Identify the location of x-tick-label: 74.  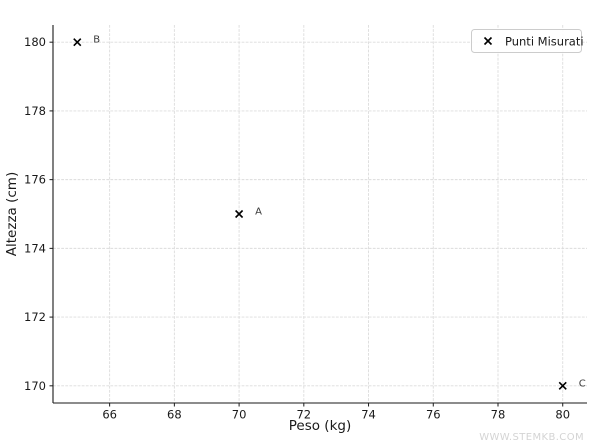
(368, 414).